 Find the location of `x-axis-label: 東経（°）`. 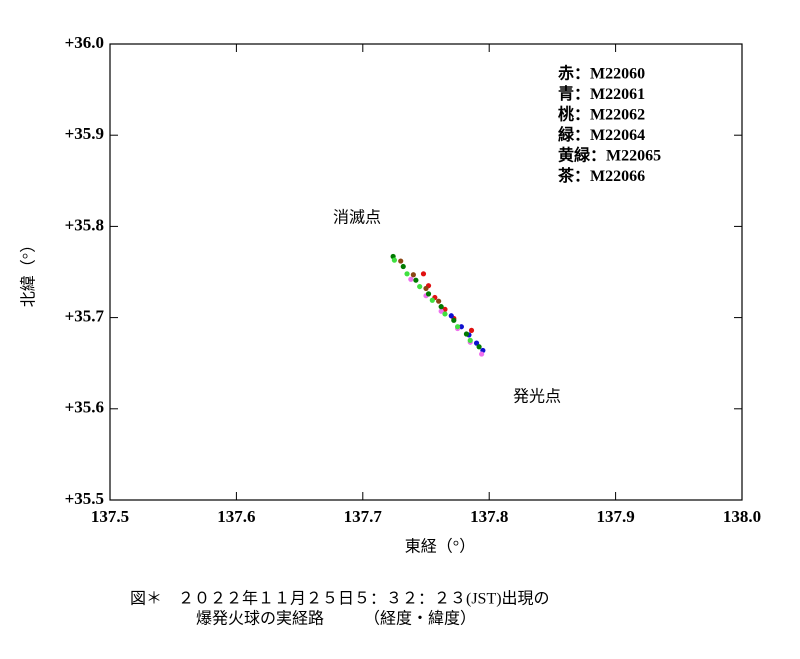

x-axis-label: 東経（°） is located at coordinates (440, 547).